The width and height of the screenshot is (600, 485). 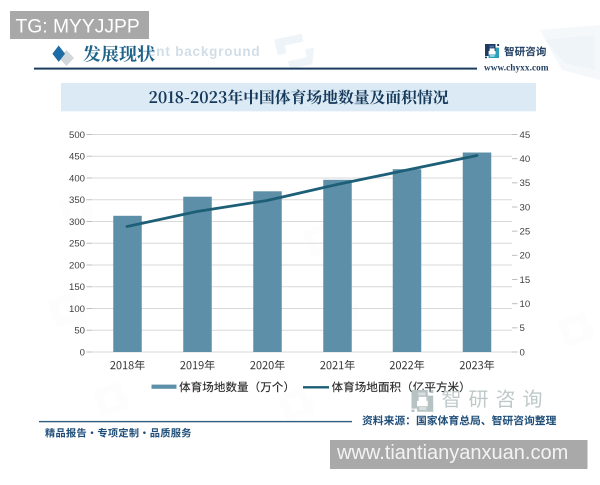 I want to click on svg-text: 35, so click(x=525, y=183).